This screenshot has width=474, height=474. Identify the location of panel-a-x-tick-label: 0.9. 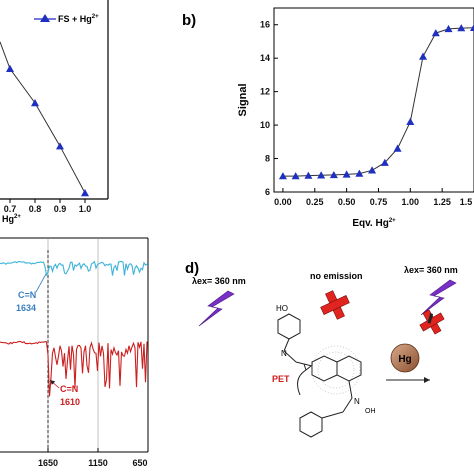
(60, 209).